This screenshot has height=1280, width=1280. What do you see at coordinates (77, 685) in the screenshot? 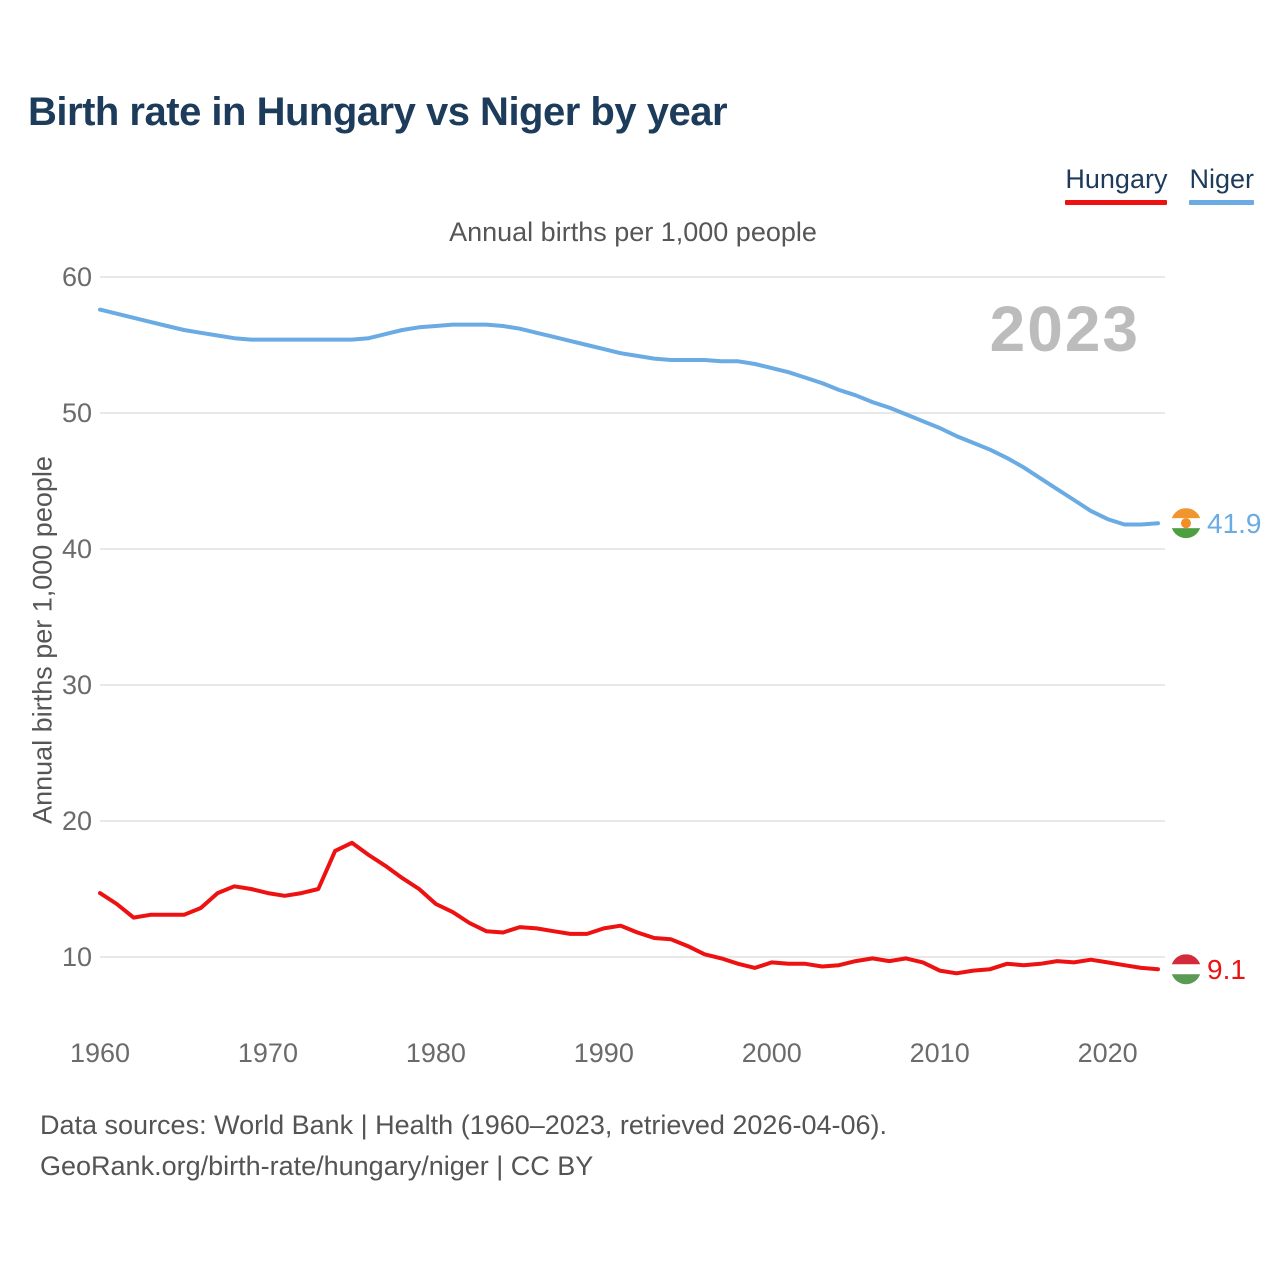
I see `y-tick-label-30: 30` at bounding box center [77, 685].